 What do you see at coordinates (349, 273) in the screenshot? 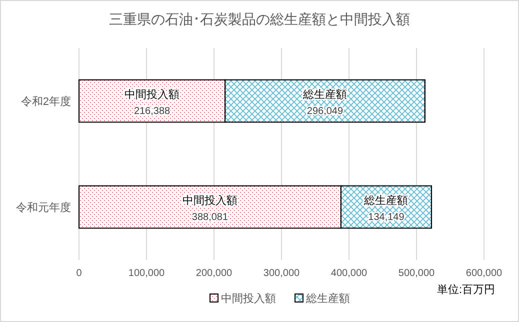
I see `x-tick-label: 400,000` at bounding box center [349, 273].